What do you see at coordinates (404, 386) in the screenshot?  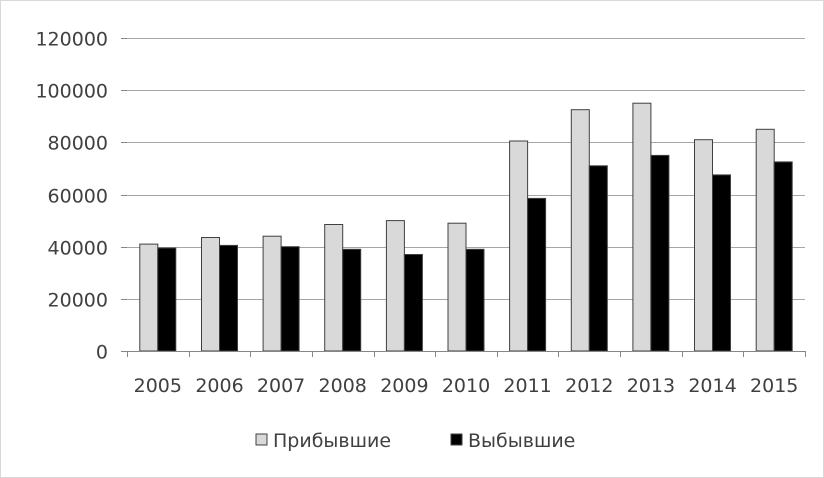 I see `x-tick-label: 2009` at bounding box center [404, 386].